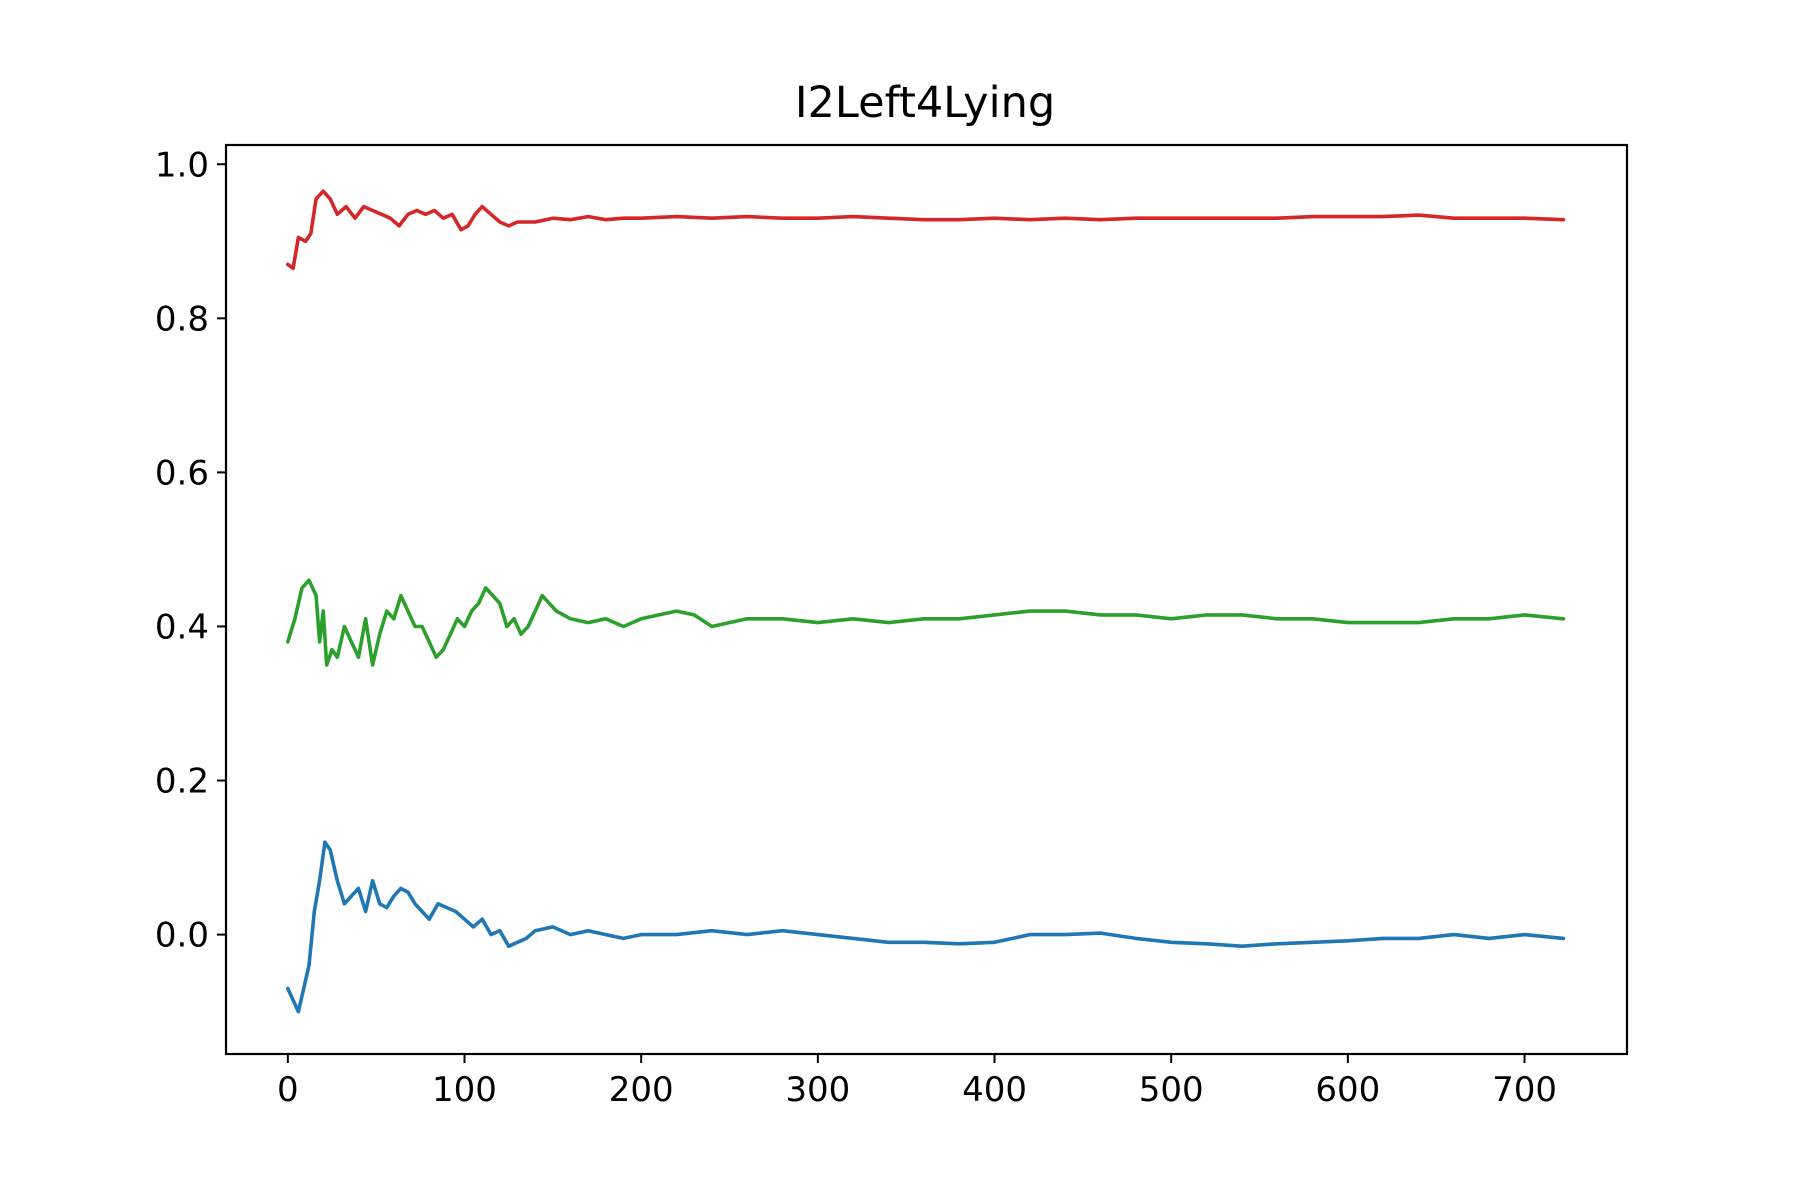 The image size is (1800, 1200). I want to click on y-tick-label: 0.8, so click(182, 319).